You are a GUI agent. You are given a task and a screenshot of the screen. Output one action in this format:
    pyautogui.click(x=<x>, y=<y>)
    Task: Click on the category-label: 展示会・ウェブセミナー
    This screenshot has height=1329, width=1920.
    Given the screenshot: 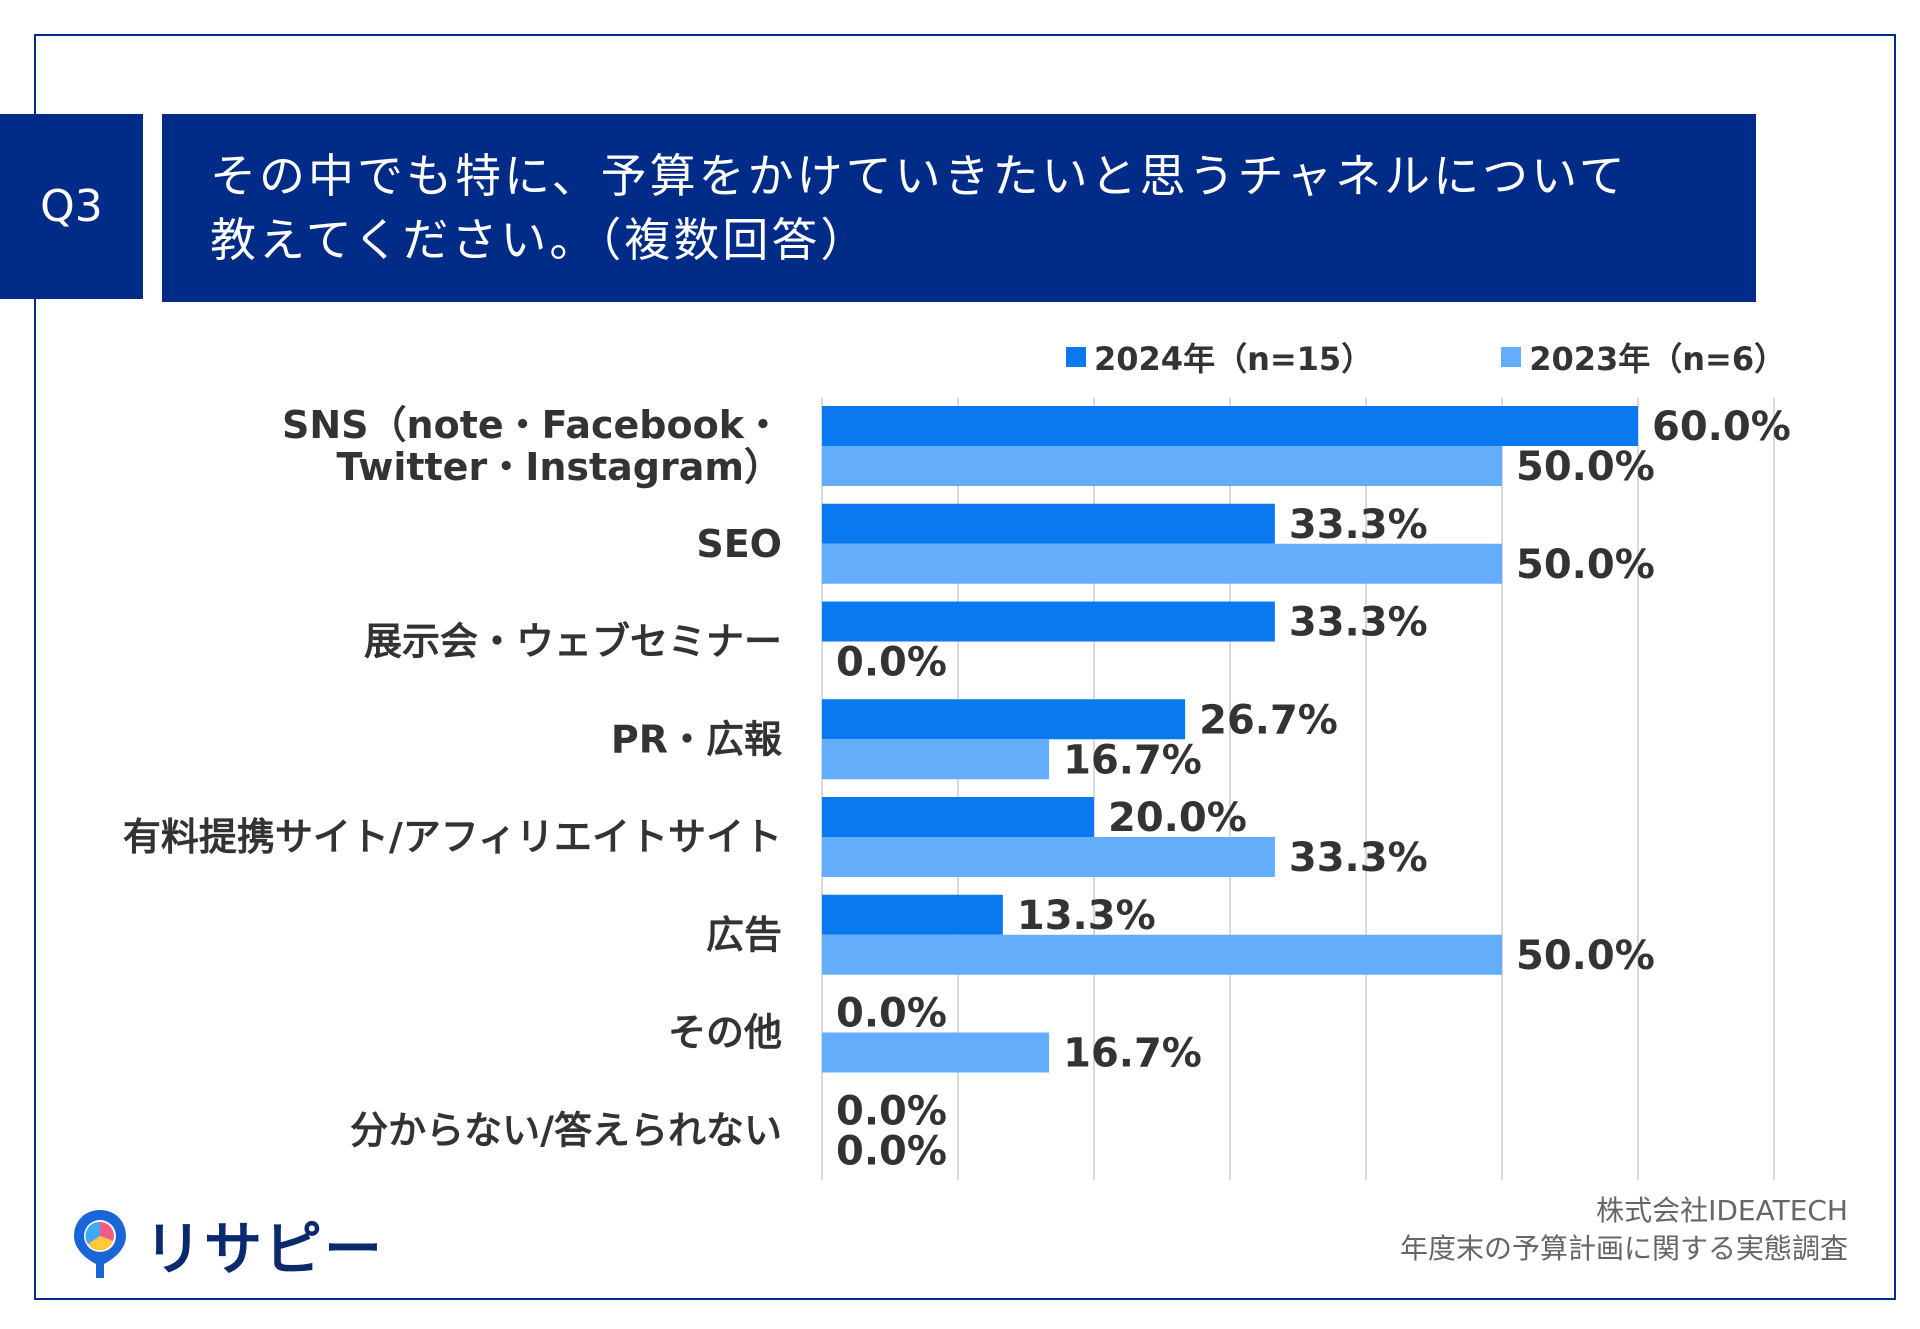 What is the action you would take?
    pyautogui.click(x=573, y=642)
    